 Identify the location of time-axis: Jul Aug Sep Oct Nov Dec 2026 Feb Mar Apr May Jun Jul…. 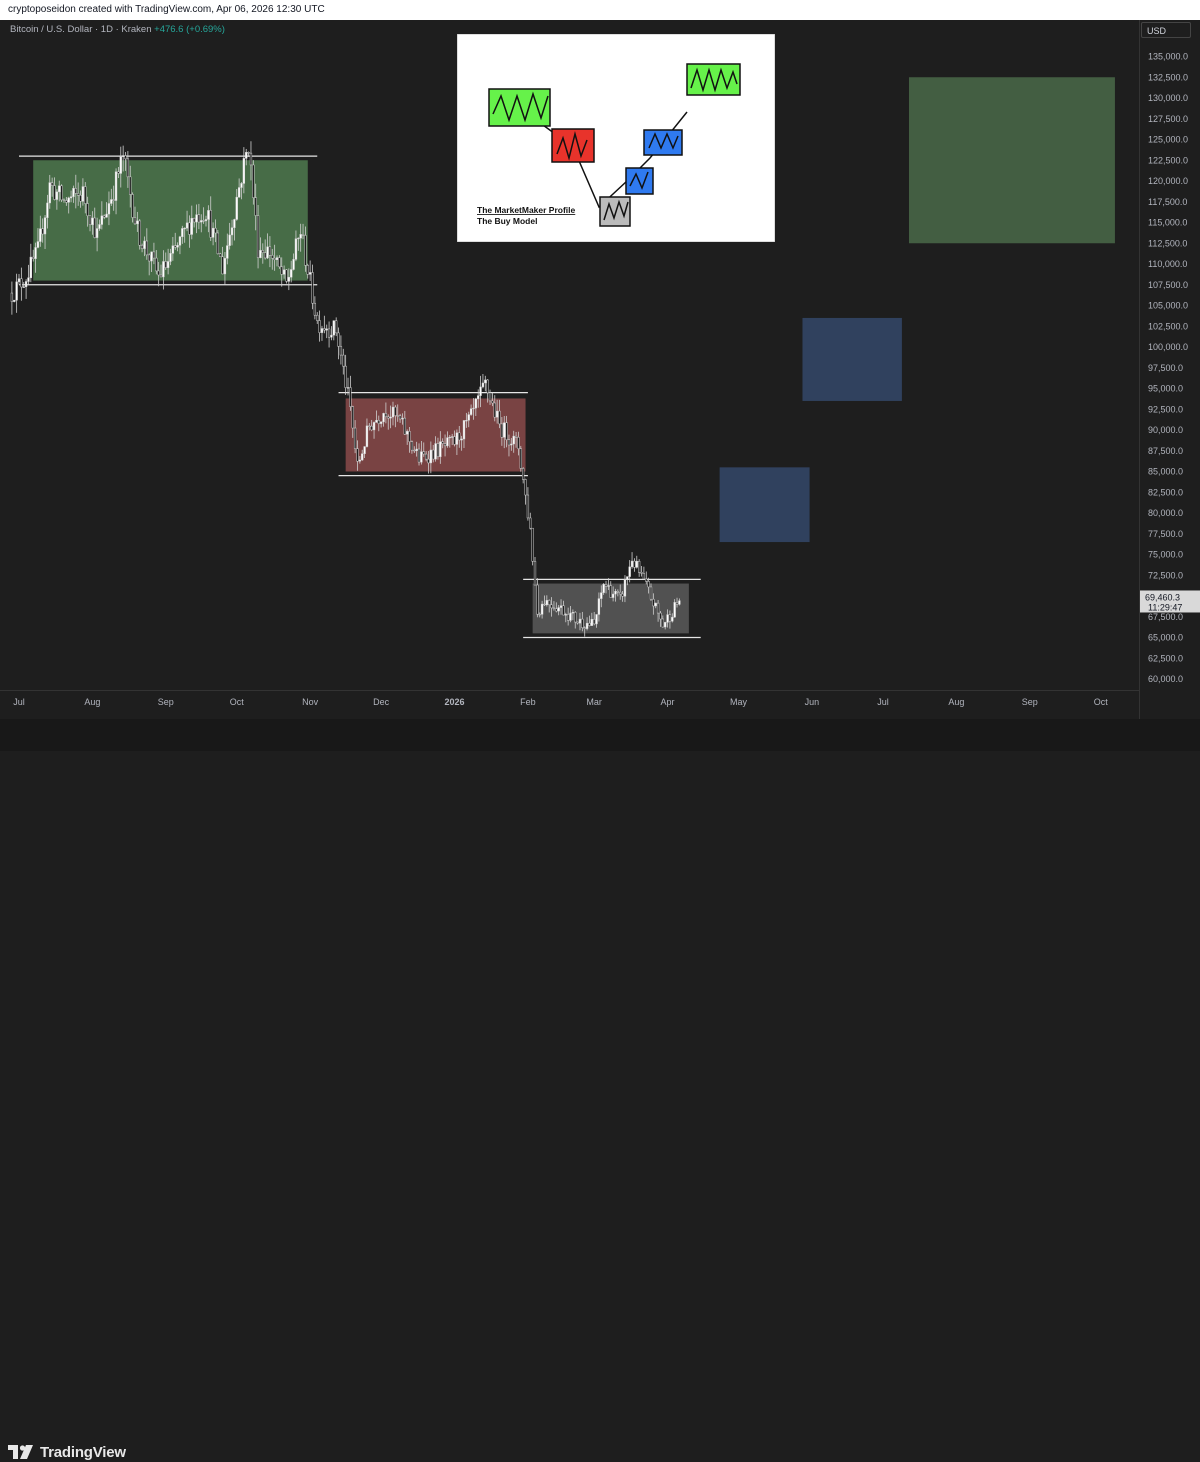
(569, 705).